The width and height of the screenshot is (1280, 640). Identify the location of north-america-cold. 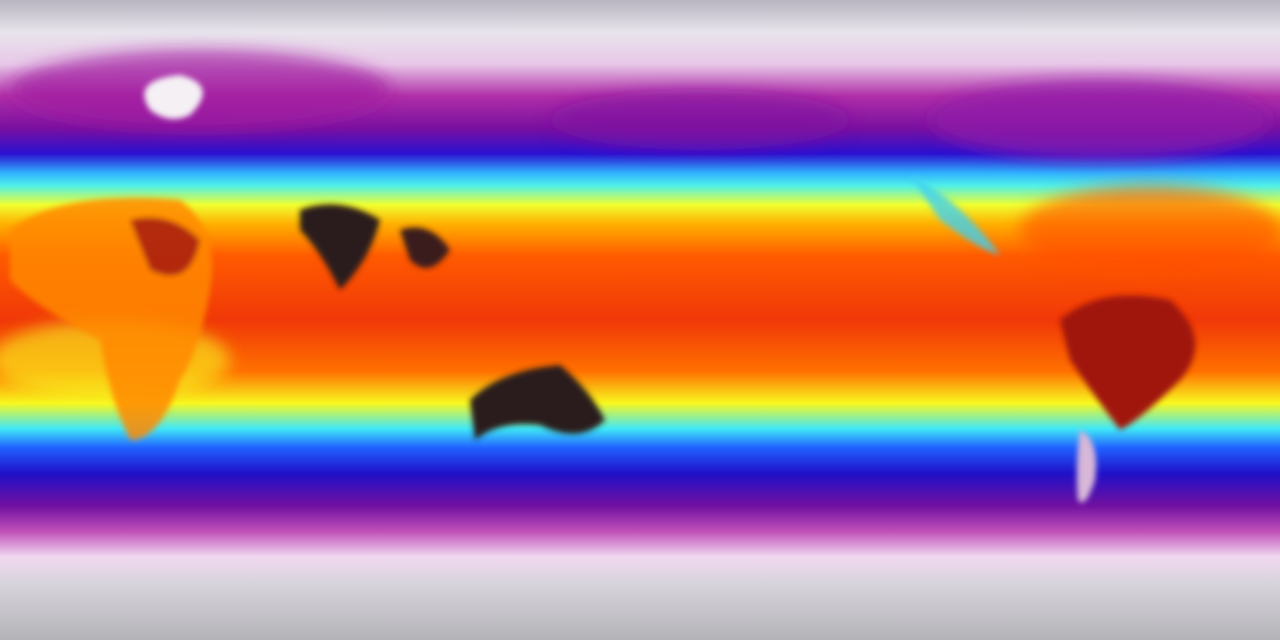
(1100, 120).